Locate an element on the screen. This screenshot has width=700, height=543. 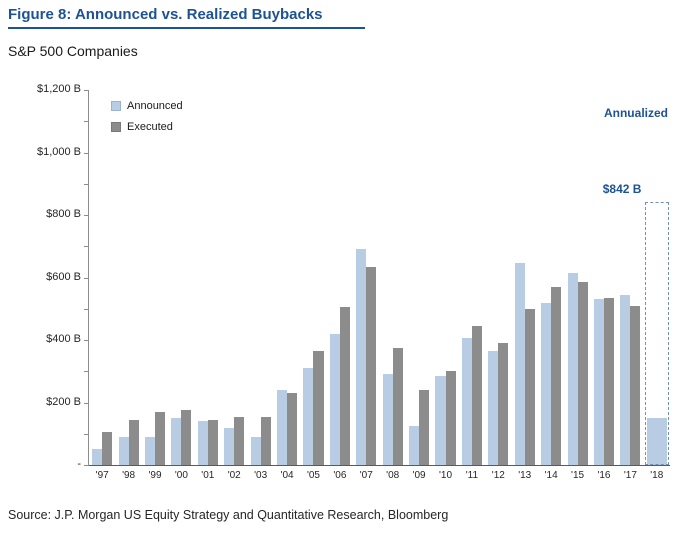
y-axis-label: $600 B is located at coordinates (63, 276).